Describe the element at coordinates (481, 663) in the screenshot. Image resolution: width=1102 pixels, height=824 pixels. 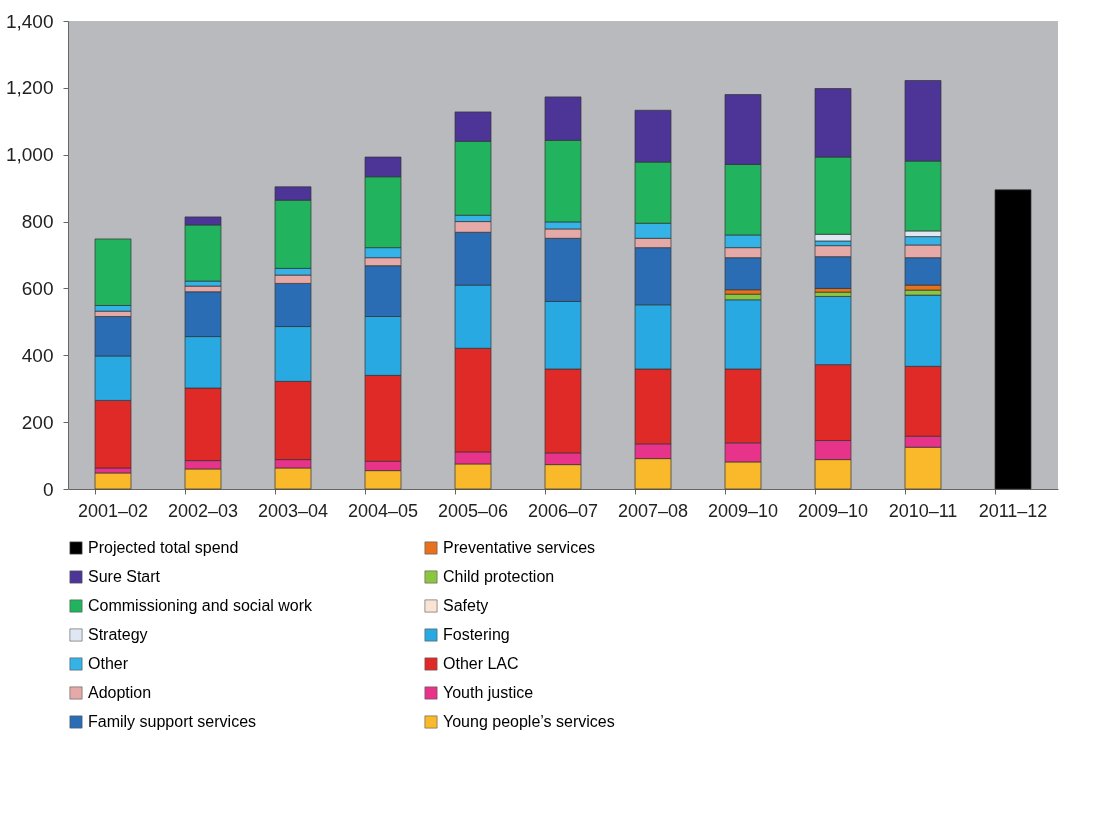
I see `legend-label: Other LAC` at that location.